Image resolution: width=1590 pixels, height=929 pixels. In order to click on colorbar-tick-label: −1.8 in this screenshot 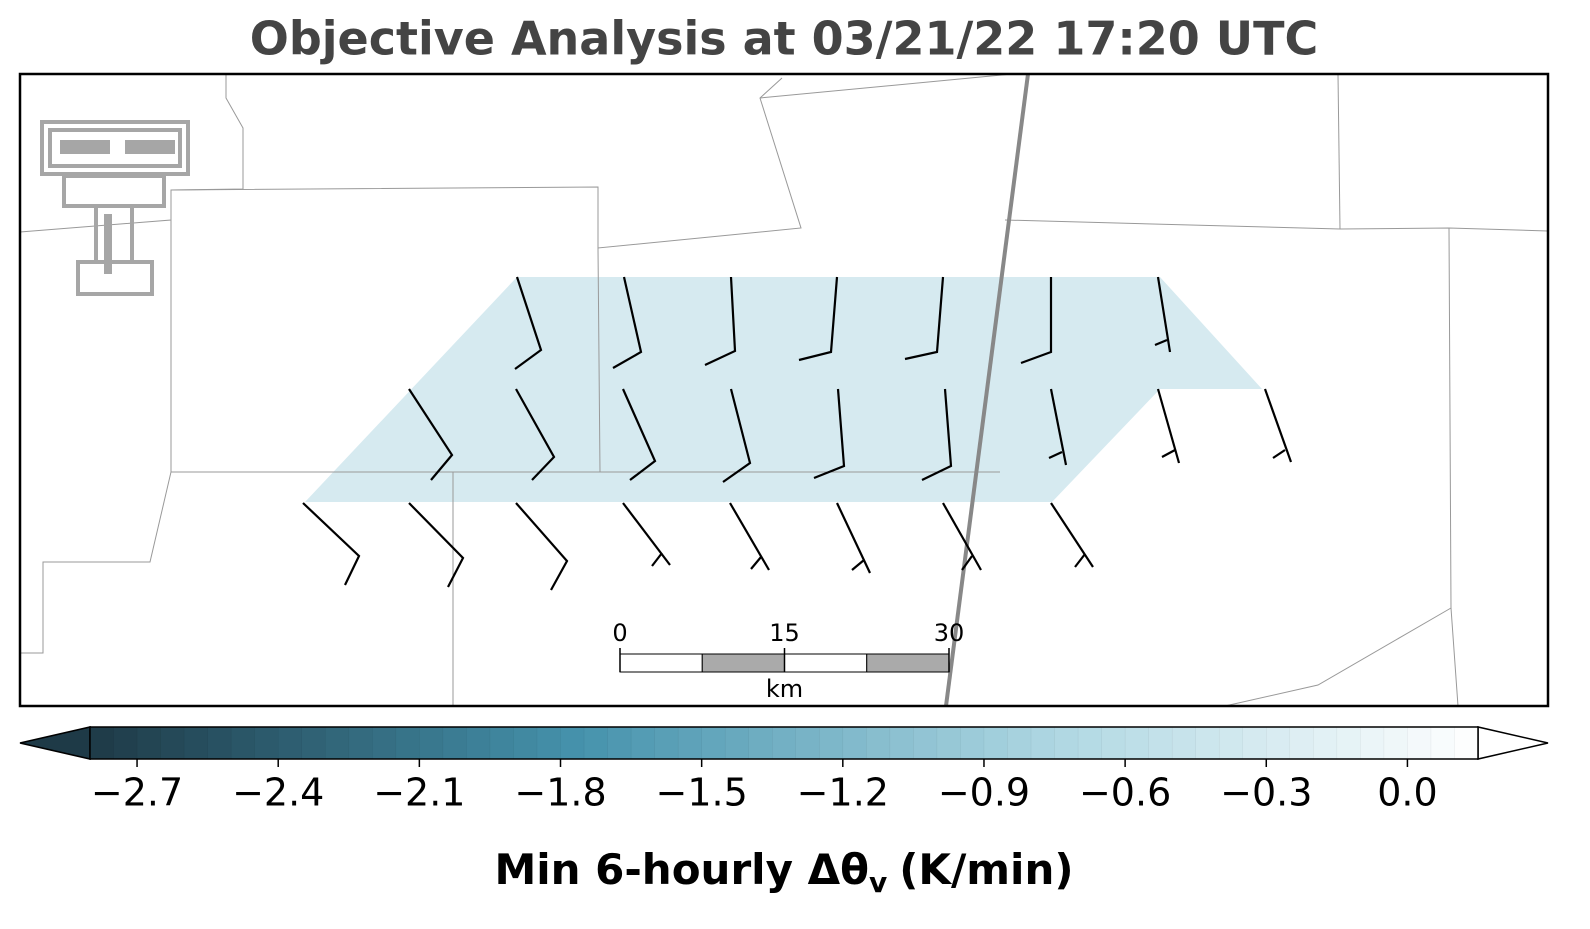, I will do `click(560, 793)`.